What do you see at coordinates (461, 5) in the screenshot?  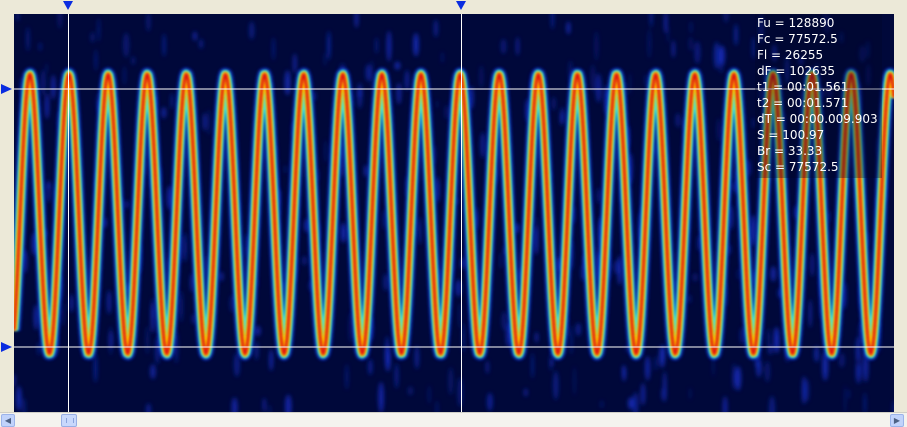 I see `time-cursor-t2-marker-icon` at bounding box center [461, 5].